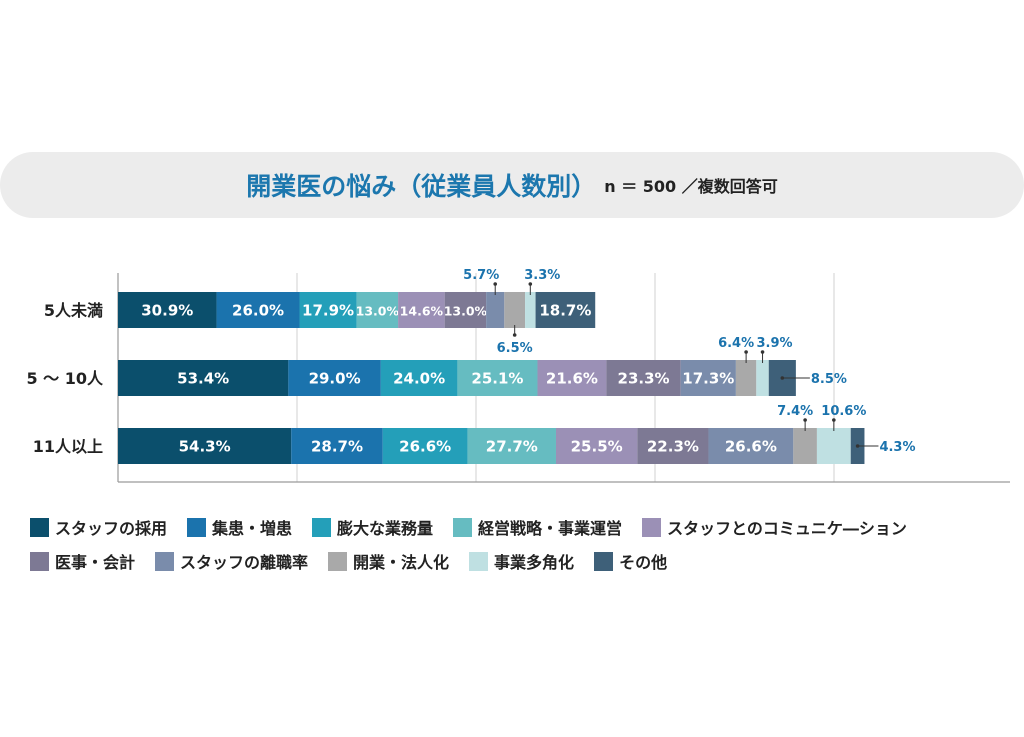 The height and width of the screenshot is (737, 1024). I want to click on data-label: 30.9%, so click(167, 311).